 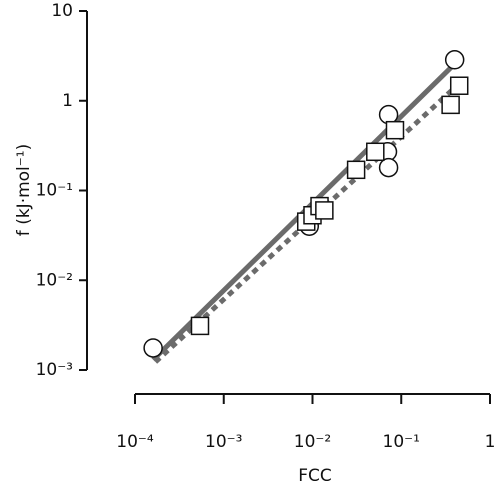 What do you see at coordinates (24, 190) in the screenshot?
I see `y-axis-label: f (kJ·mol⁻¹)` at bounding box center [24, 190].